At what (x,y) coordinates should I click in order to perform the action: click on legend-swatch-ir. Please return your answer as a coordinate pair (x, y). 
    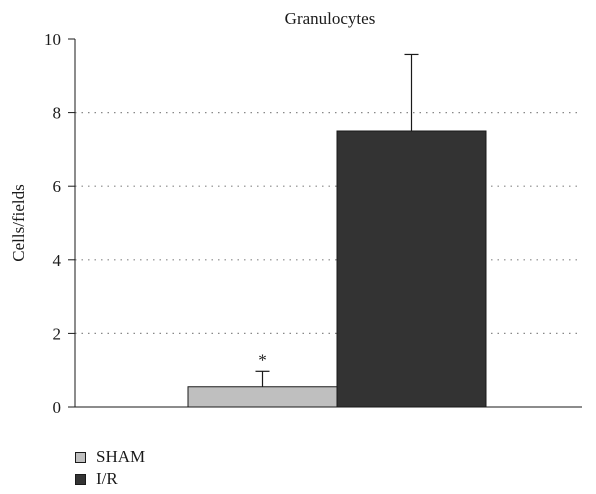
    Looking at the image, I should click on (80, 479).